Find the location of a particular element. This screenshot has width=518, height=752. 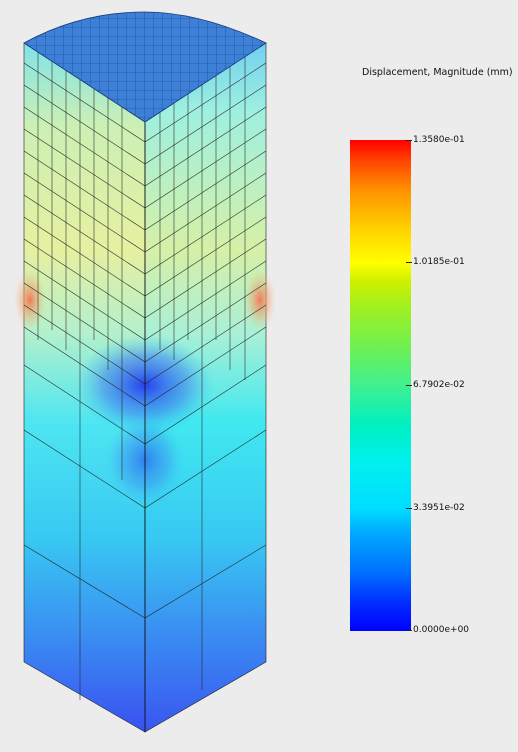

colormap-bar is located at coordinates (380, 385).